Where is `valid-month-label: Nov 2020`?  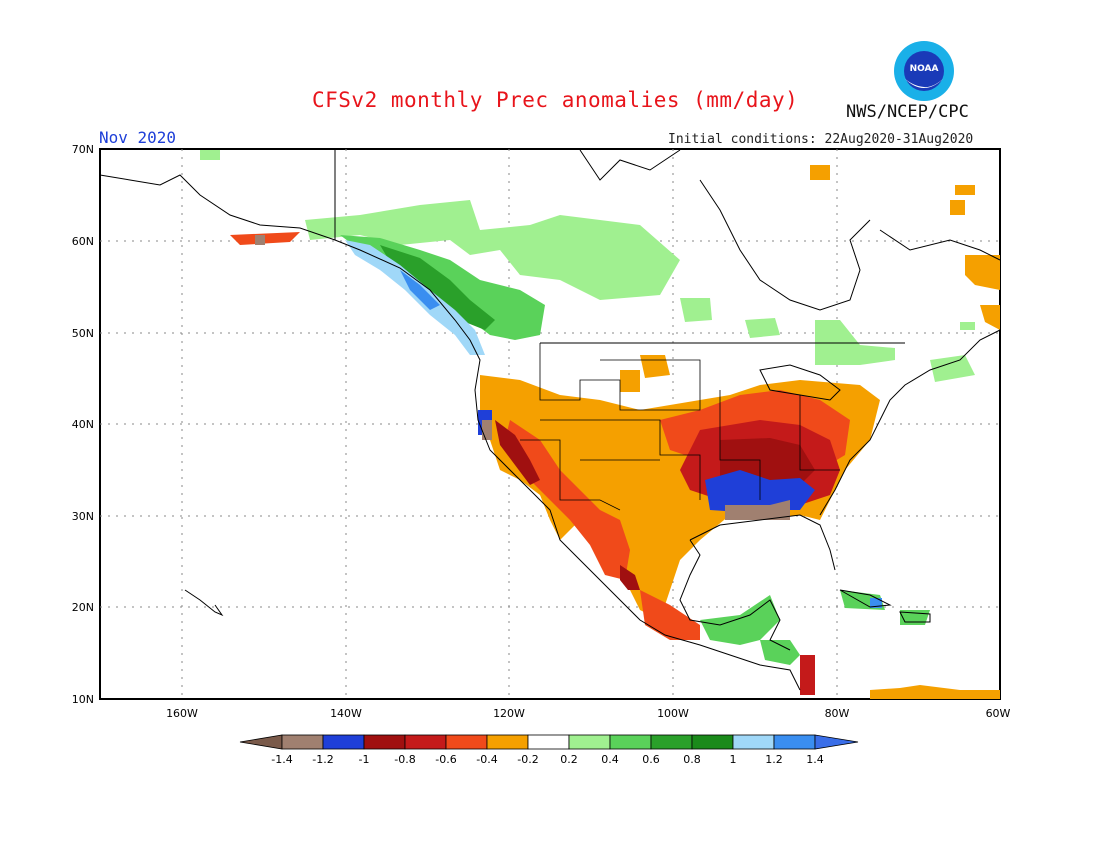 valid-month-label: Nov 2020 is located at coordinates (138, 137).